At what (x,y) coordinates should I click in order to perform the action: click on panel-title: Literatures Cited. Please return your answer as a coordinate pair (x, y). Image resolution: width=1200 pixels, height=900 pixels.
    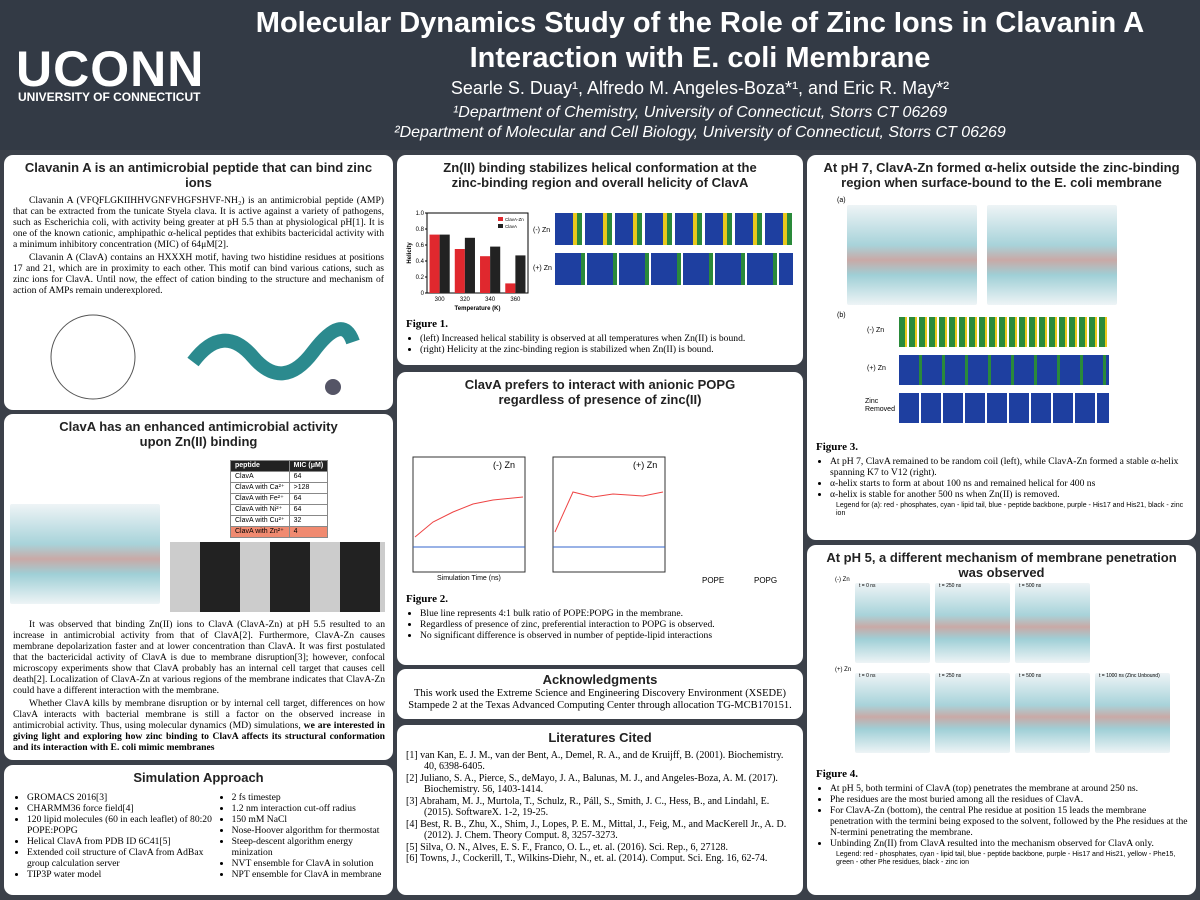
    Looking at the image, I should click on (600, 737).